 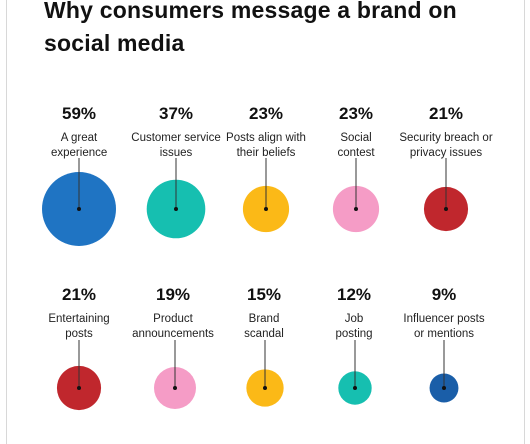 What do you see at coordinates (444, 326) in the screenshot?
I see `item-label: Influencer posts or mentions` at bounding box center [444, 326].